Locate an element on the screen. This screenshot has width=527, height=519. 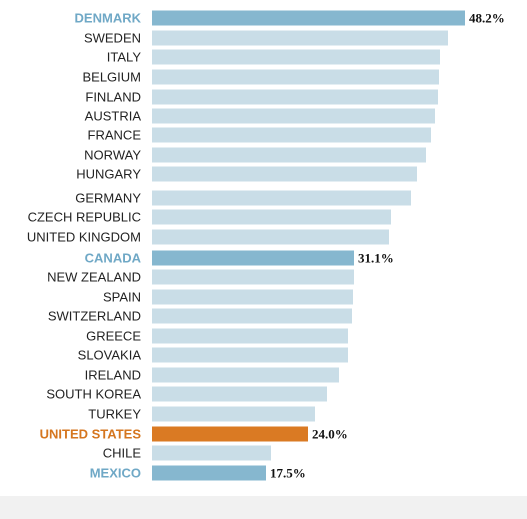
bar-new-zealand is located at coordinates (253, 277).